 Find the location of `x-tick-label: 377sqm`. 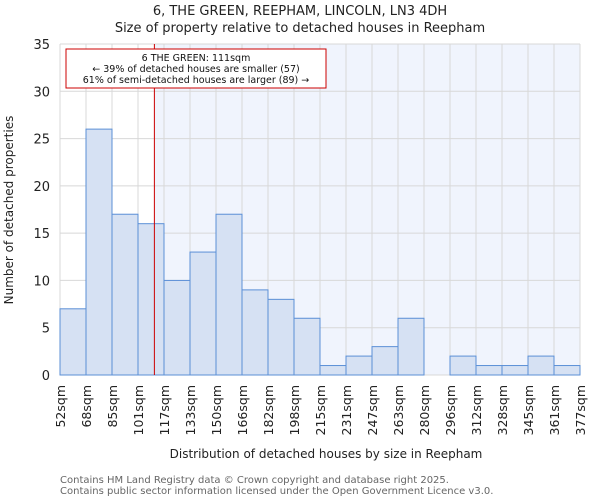

x-tick-label: 377sqm is located at coordinates (580, 410).